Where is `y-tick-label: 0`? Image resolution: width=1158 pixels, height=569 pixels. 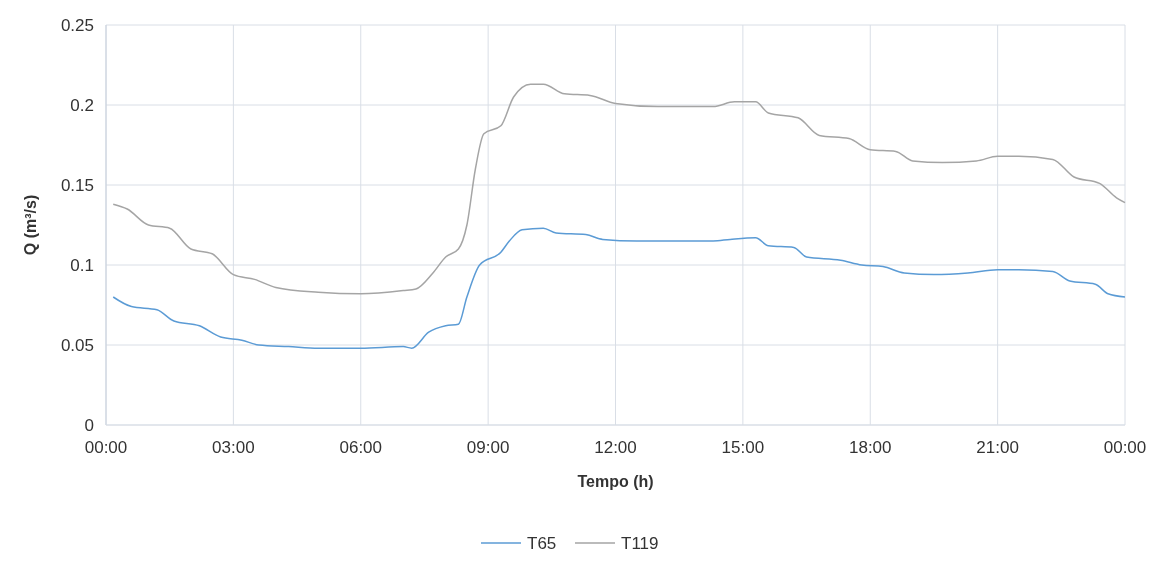
y-tick-label: 0 is located at coordinates (89, 425).